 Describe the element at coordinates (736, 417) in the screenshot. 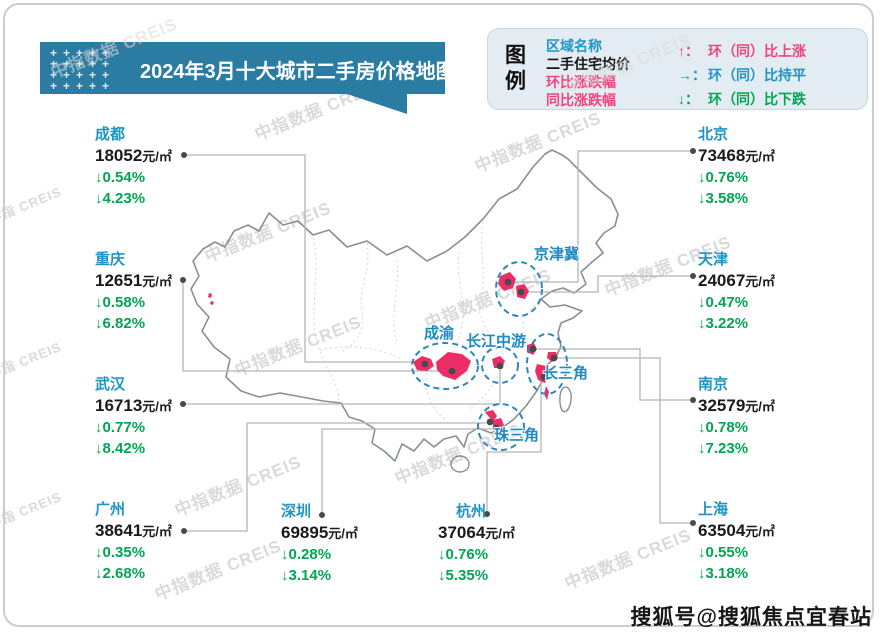

I see `city-label-nanjing: 南京 32579元/㎡ ↓0.78% ↓7.23%` at that location.